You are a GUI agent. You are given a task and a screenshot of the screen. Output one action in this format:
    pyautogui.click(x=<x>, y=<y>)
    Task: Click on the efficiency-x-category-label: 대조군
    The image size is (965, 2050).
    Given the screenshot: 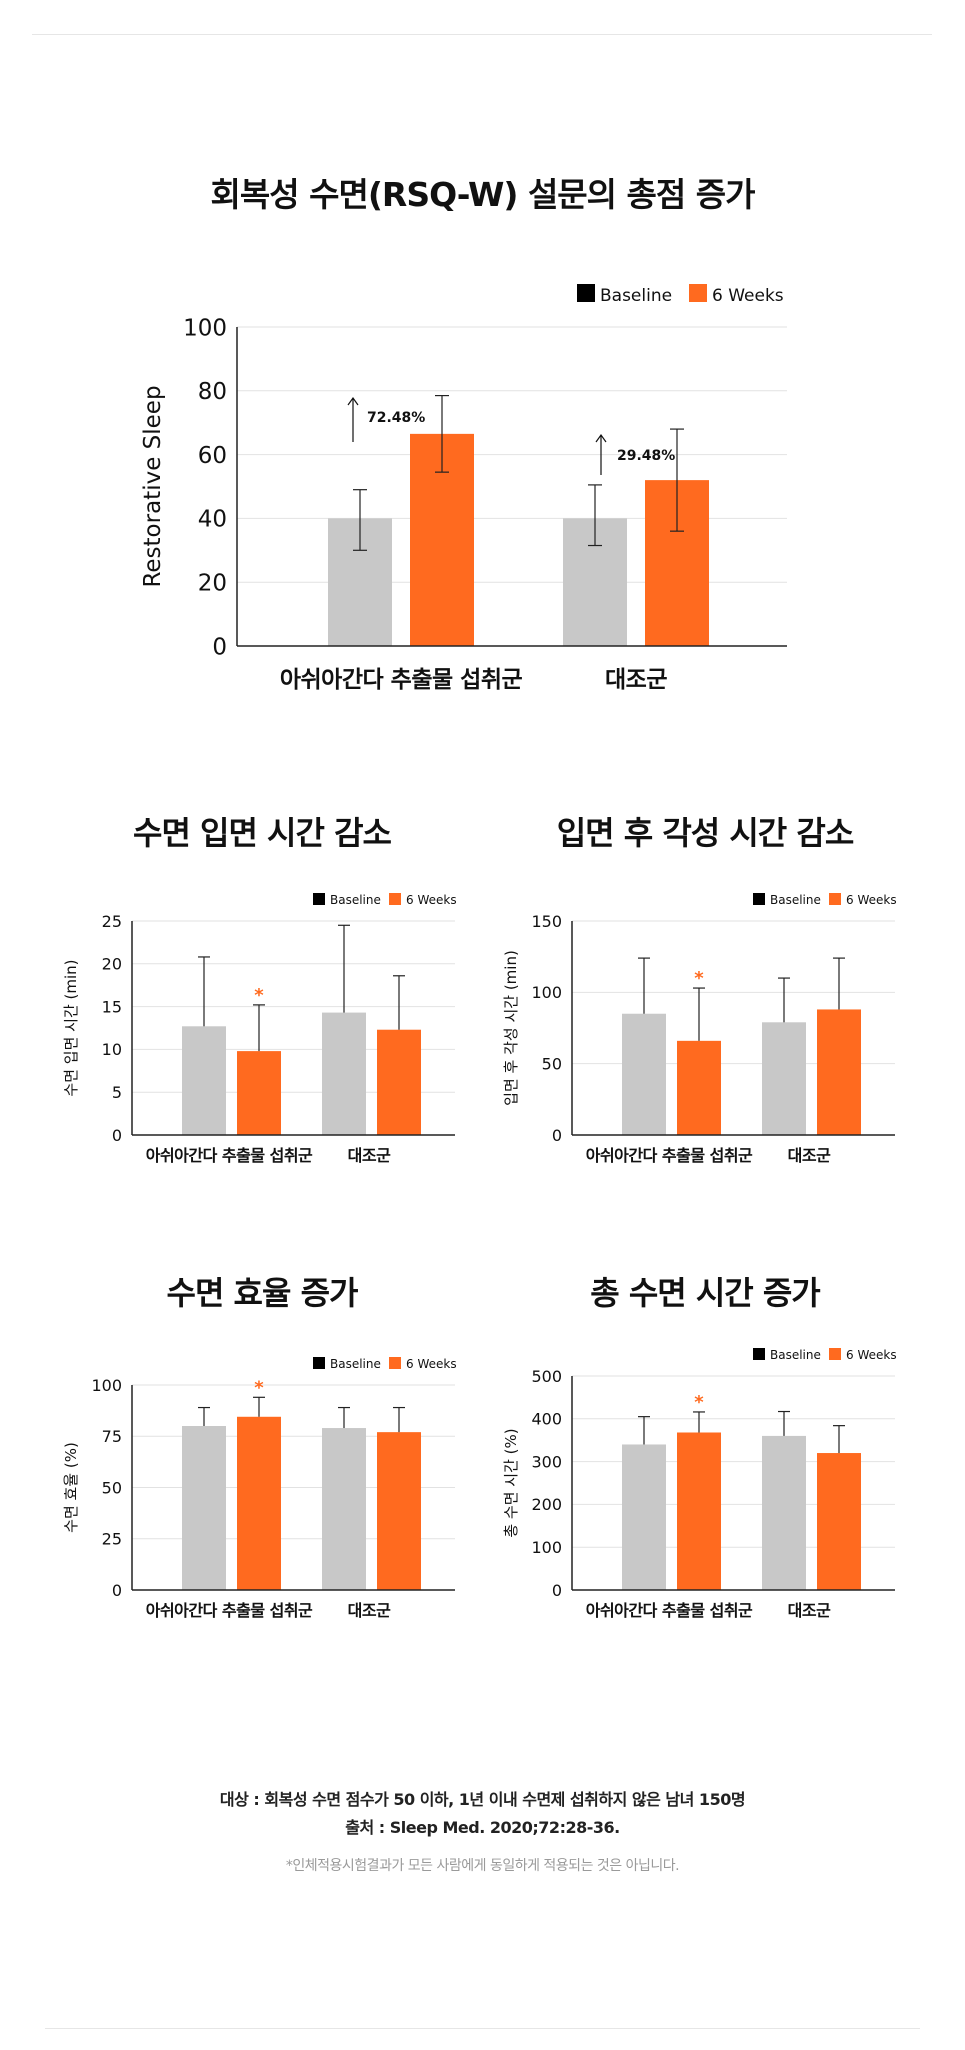 What is the action you would take?
    pyautogui.click(x=369, y=1610)
    